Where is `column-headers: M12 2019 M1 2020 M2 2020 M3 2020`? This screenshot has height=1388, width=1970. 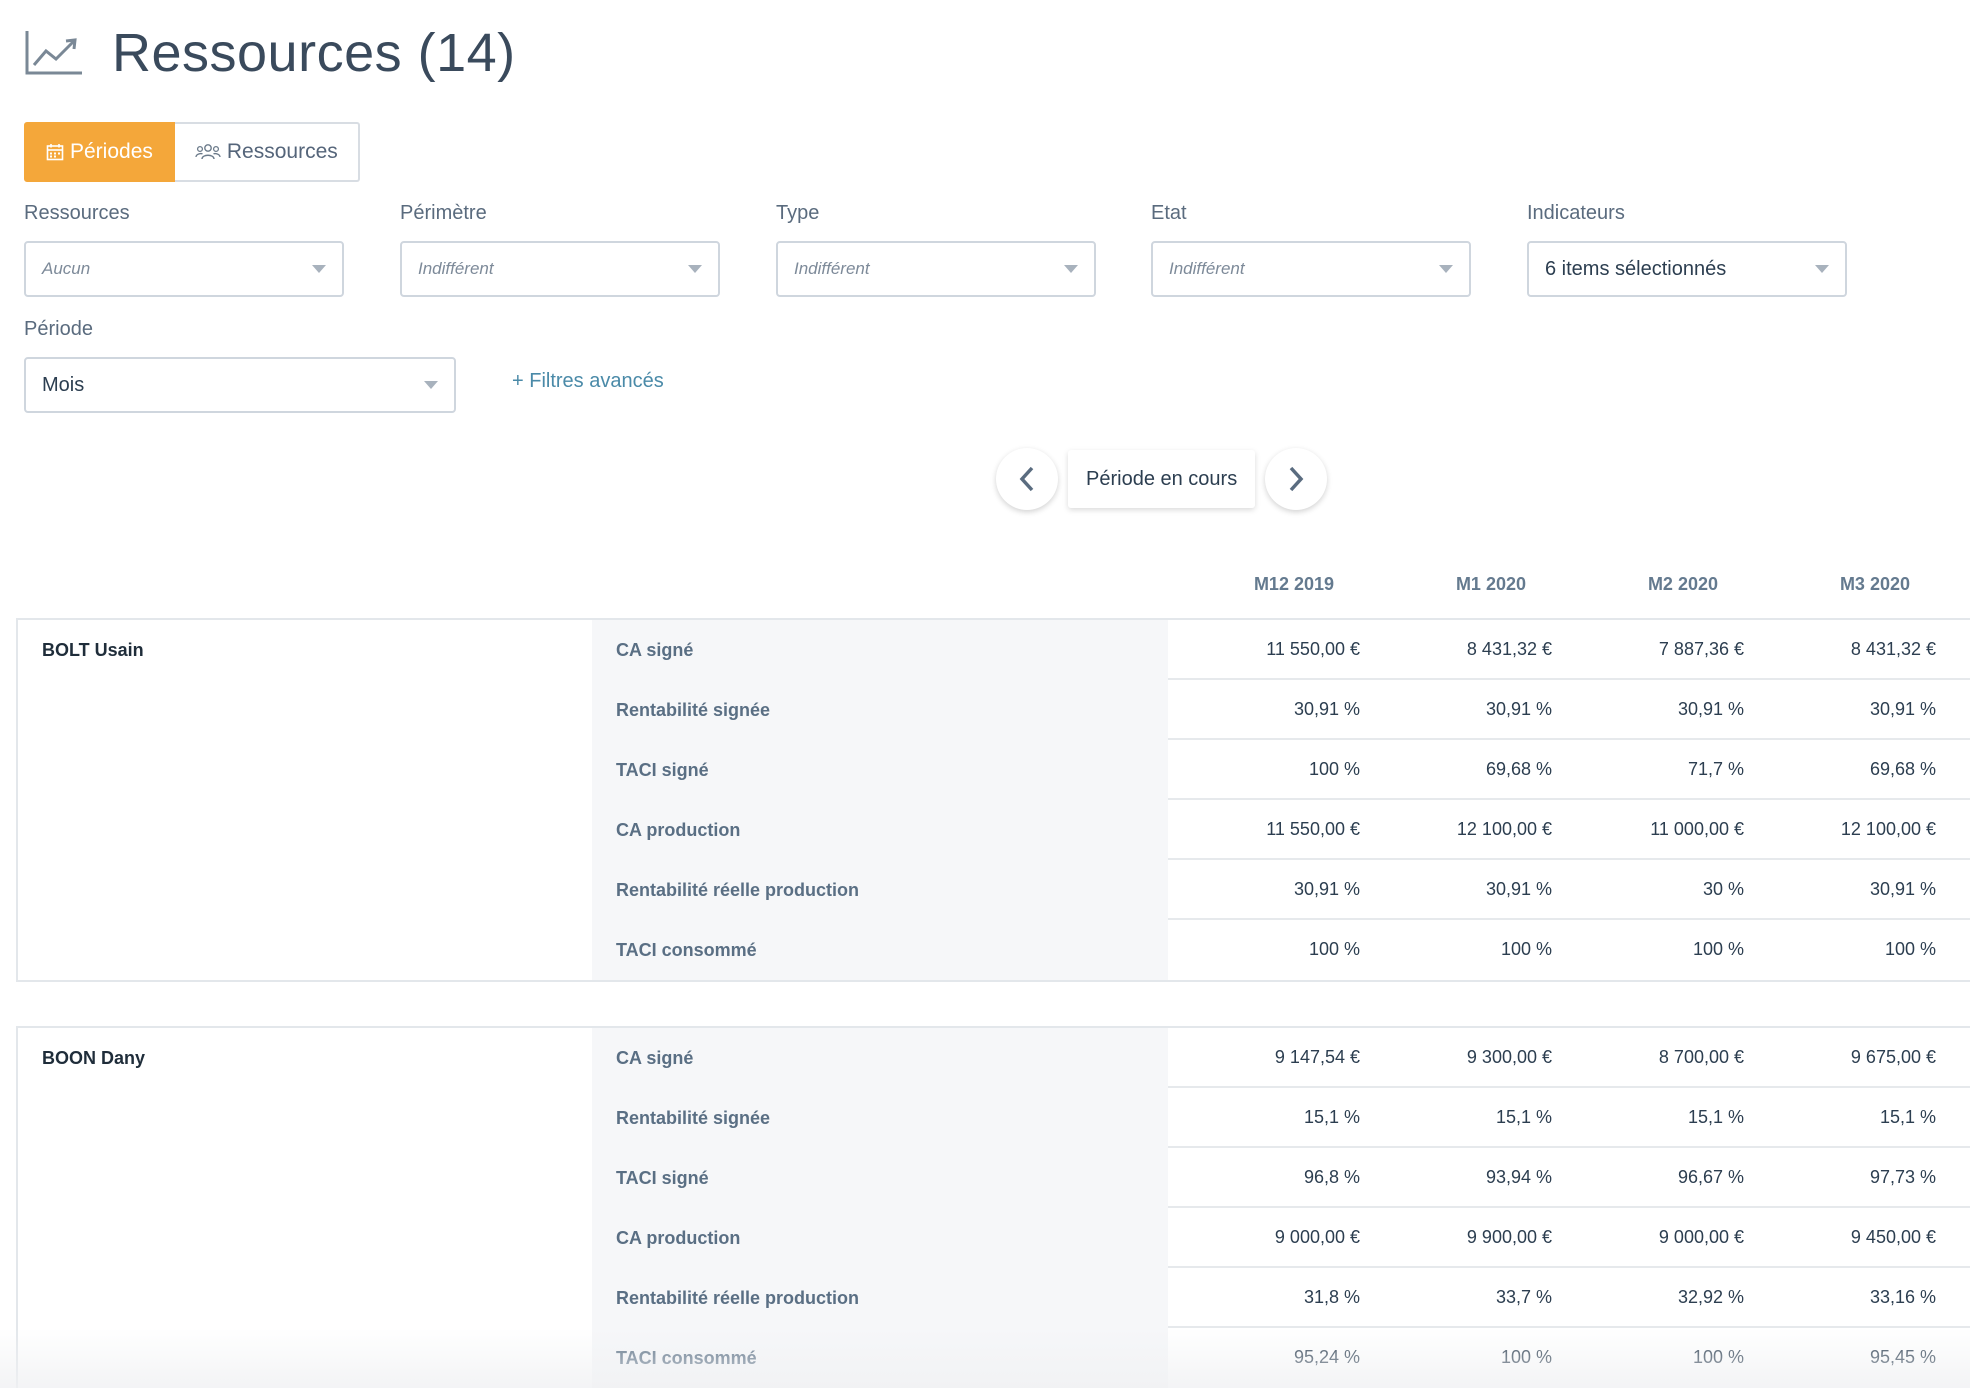 column-headers: M12 2019 M1 2020 M2 2020 M3 2020 is located at coordinates (985, 589).